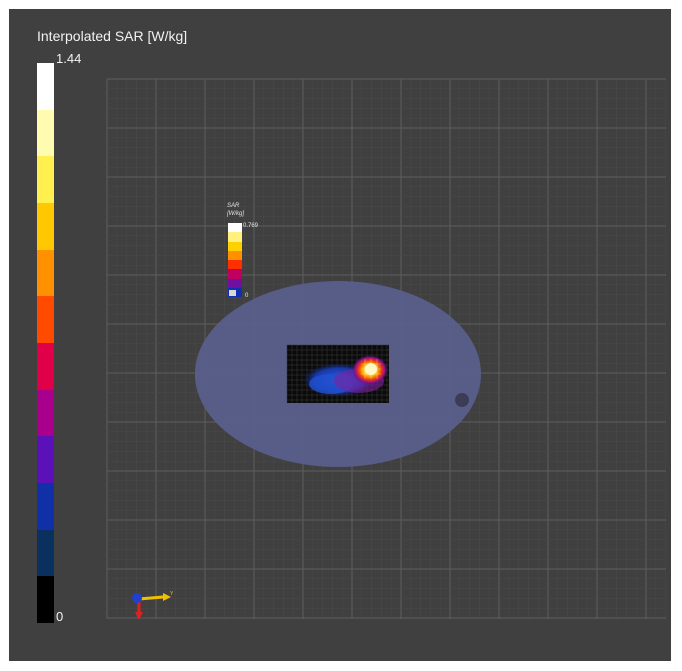 The image size is (682, 671). Describe the element at coordinates (172, 594) in the screenshot. I see `y-axis-label: Y` at that location.